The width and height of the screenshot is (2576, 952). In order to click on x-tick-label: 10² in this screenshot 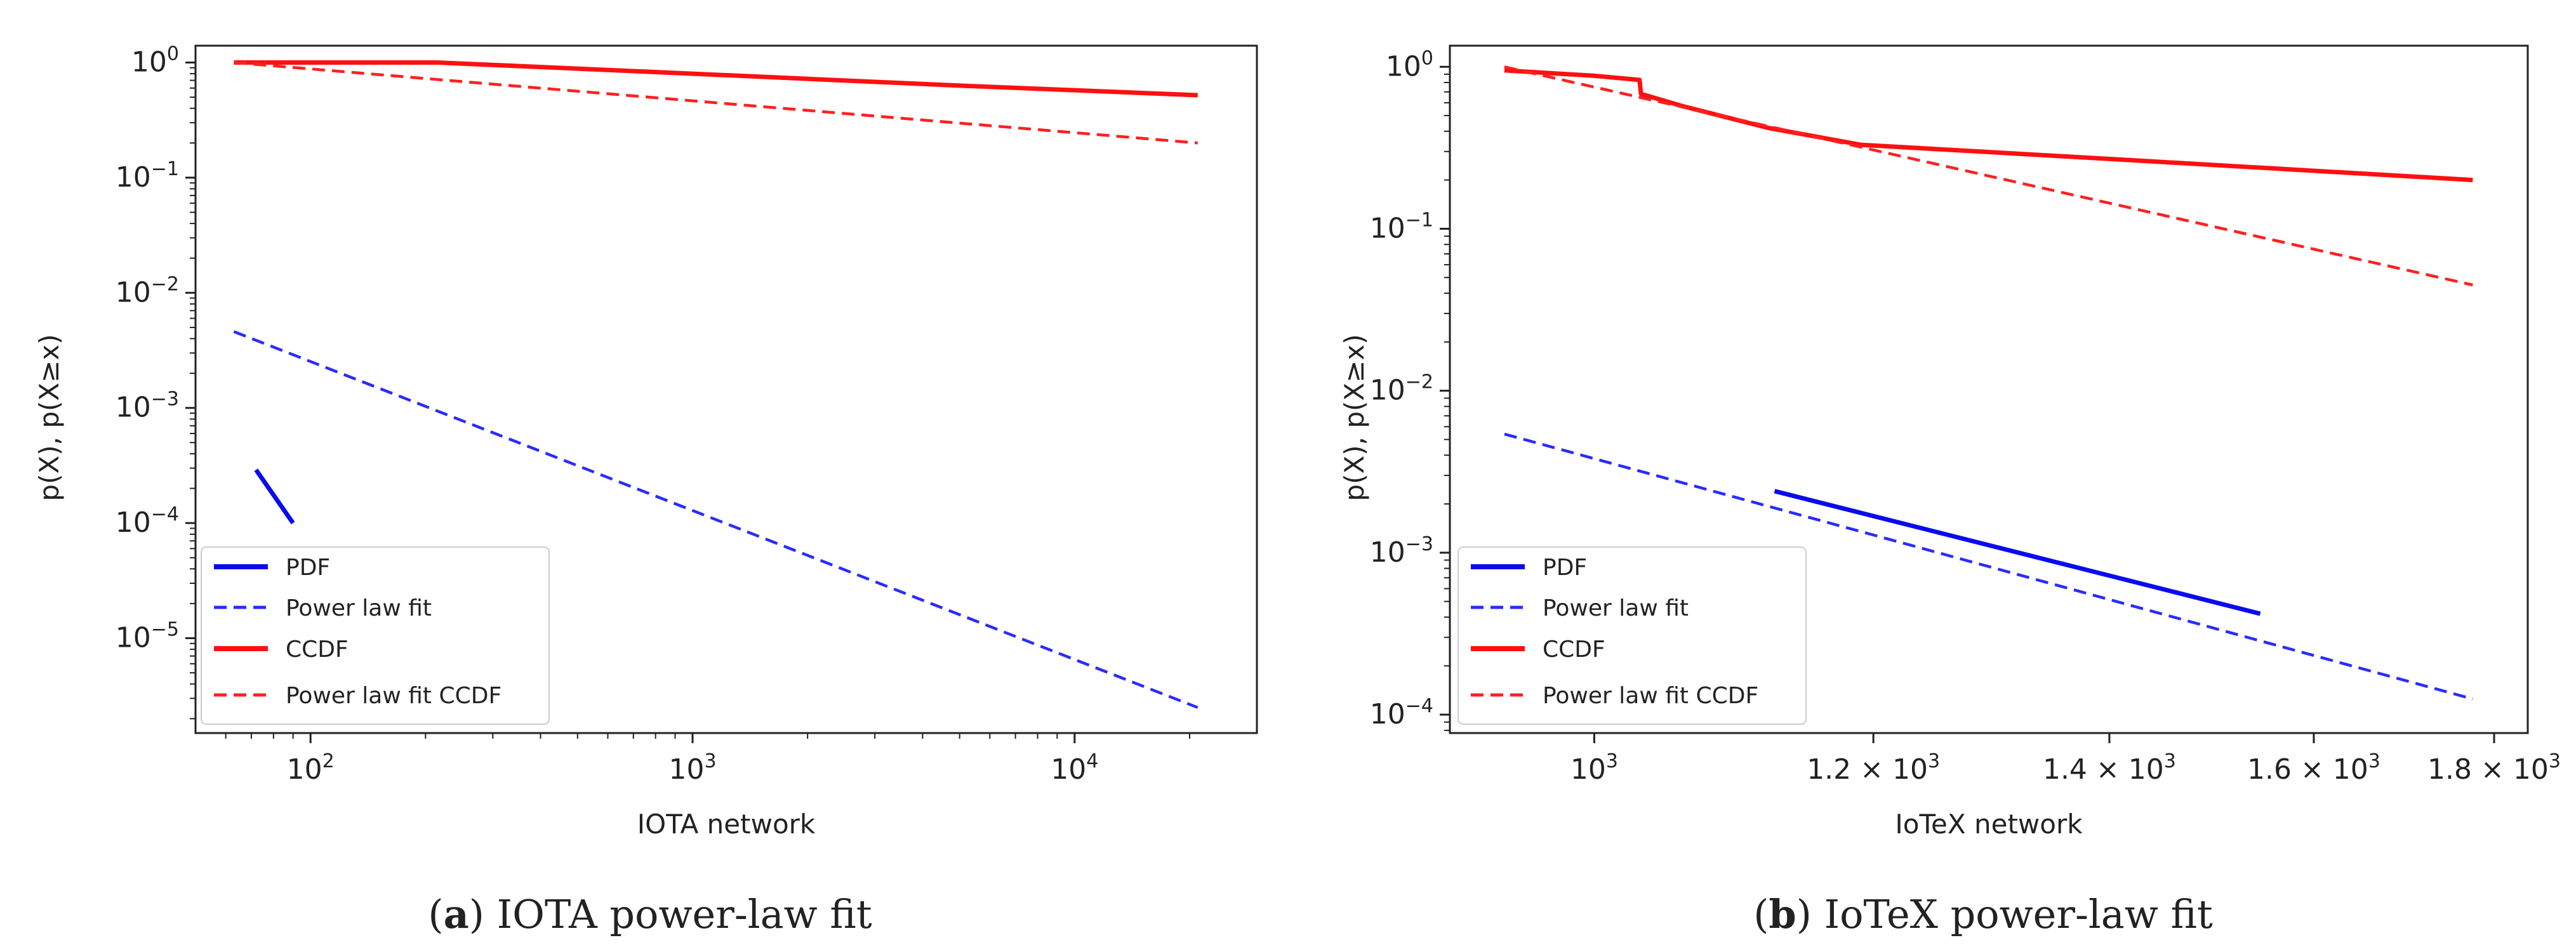, I will do `click(311, 768)`.